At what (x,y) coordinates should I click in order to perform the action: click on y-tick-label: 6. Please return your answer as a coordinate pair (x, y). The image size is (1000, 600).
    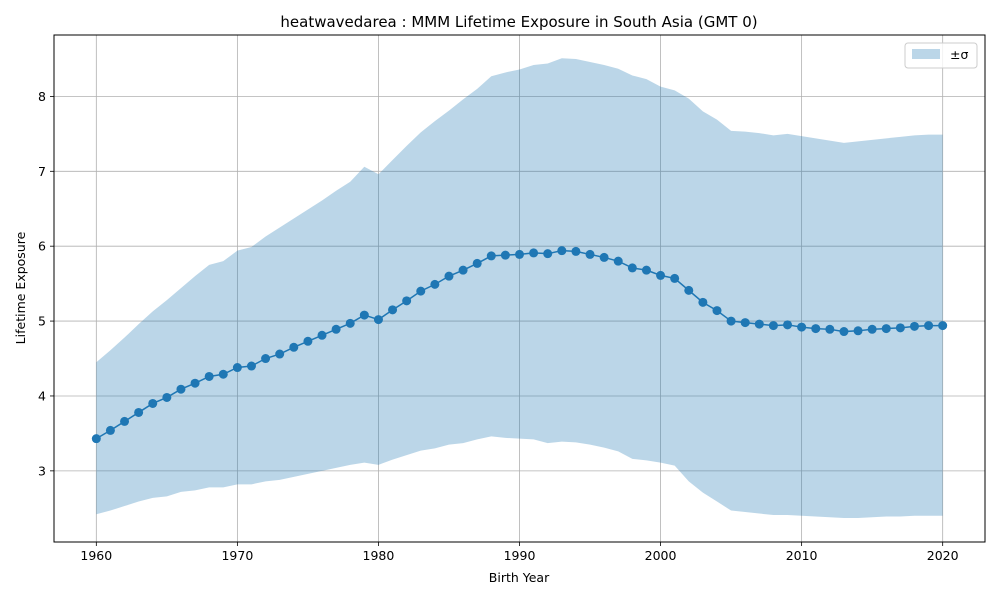
    Looking at the image, I should click on (42, 246).